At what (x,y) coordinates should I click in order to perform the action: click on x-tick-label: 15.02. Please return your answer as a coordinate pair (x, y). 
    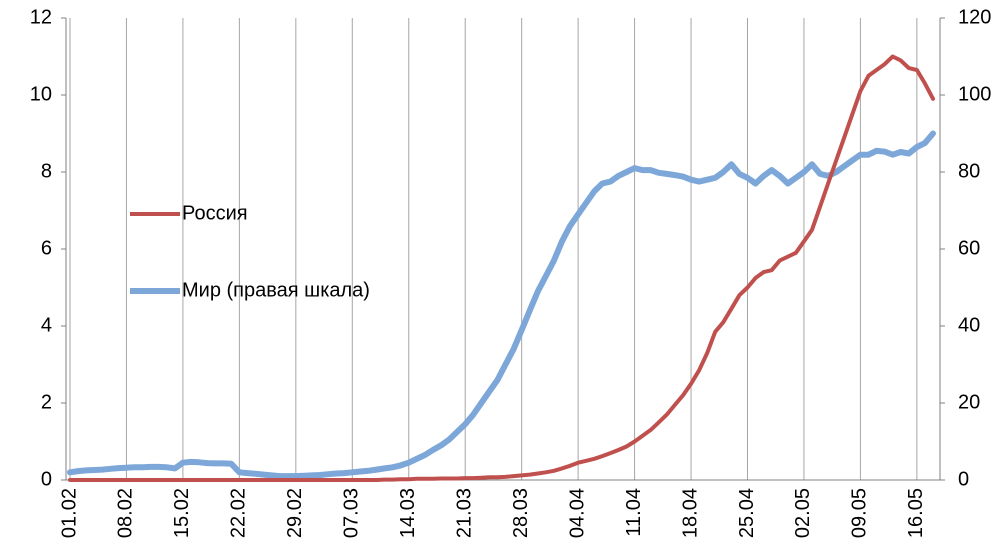
    Looking at the image, I should click on (182, 513).